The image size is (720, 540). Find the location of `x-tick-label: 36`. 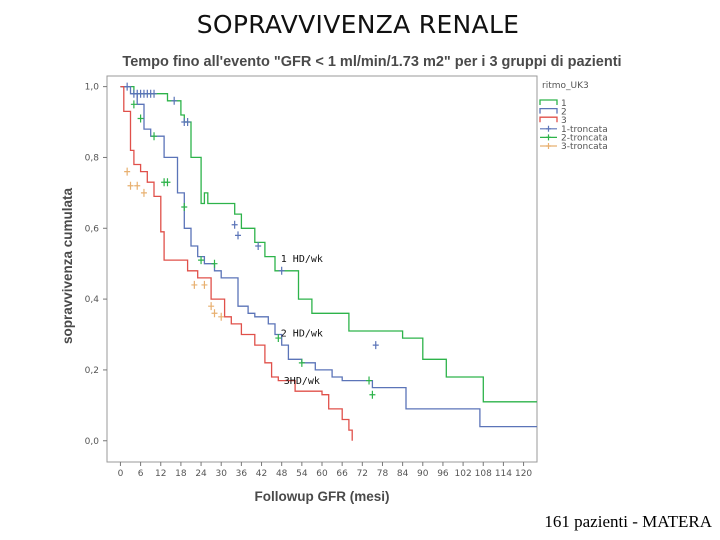

x-tick-label: 36 is located at coordinates (242, 474).